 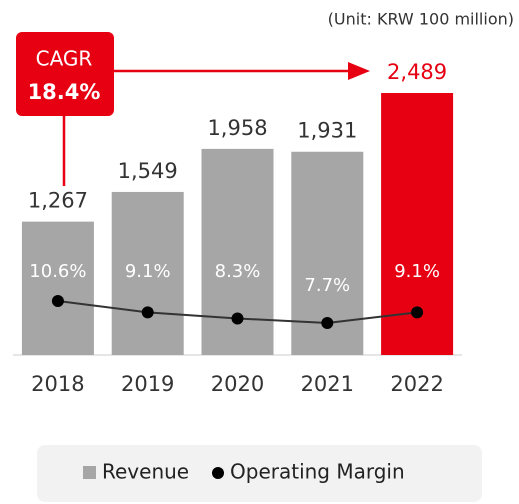 What do you see at coordinates (327, 384) in the screenshot?
I see `x-tick-label: 2021` at bounding box center [327, 384].